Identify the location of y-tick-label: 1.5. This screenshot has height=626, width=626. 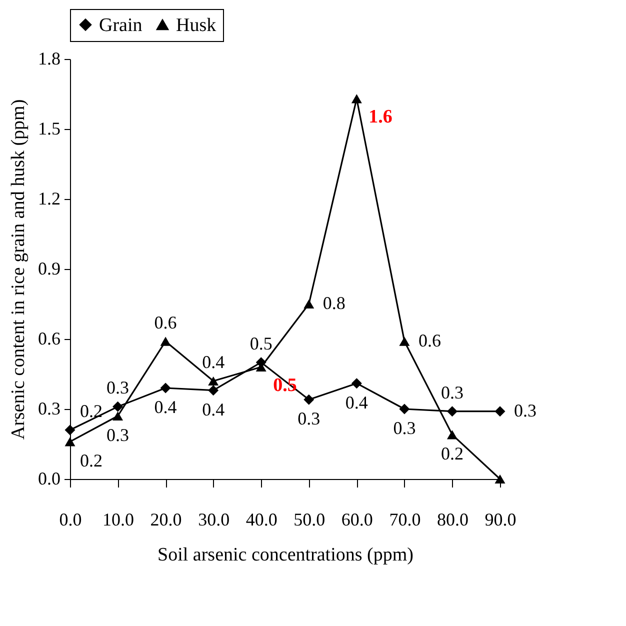
(49, 128).